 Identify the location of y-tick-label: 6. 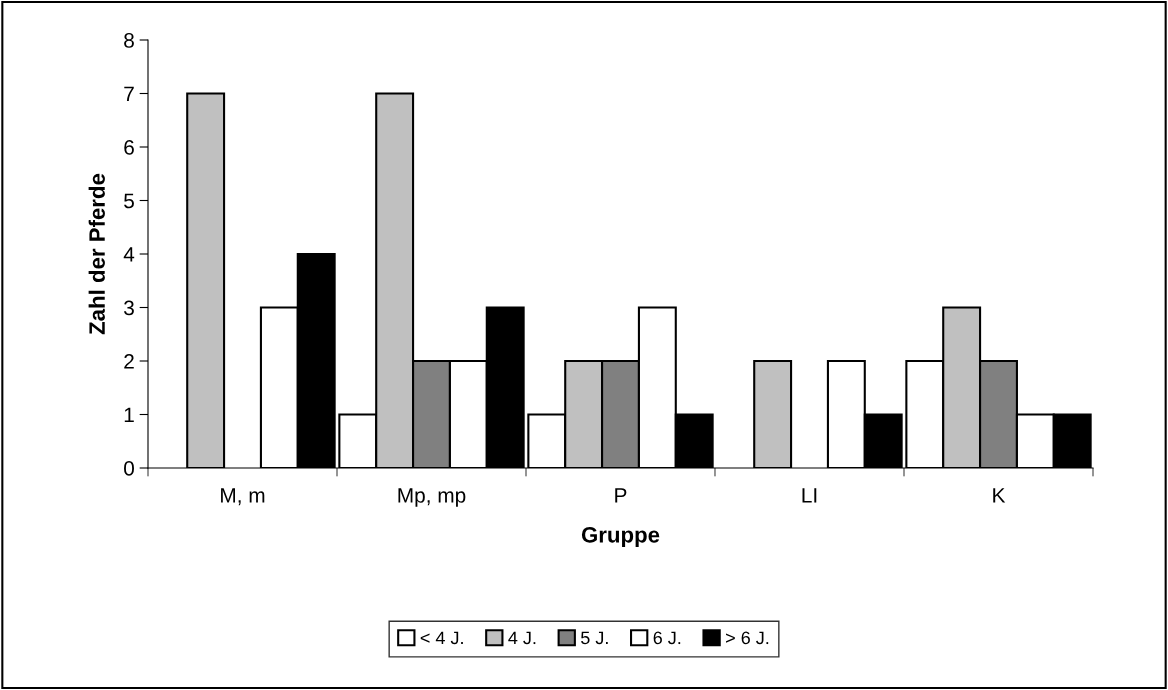
(129, 147).